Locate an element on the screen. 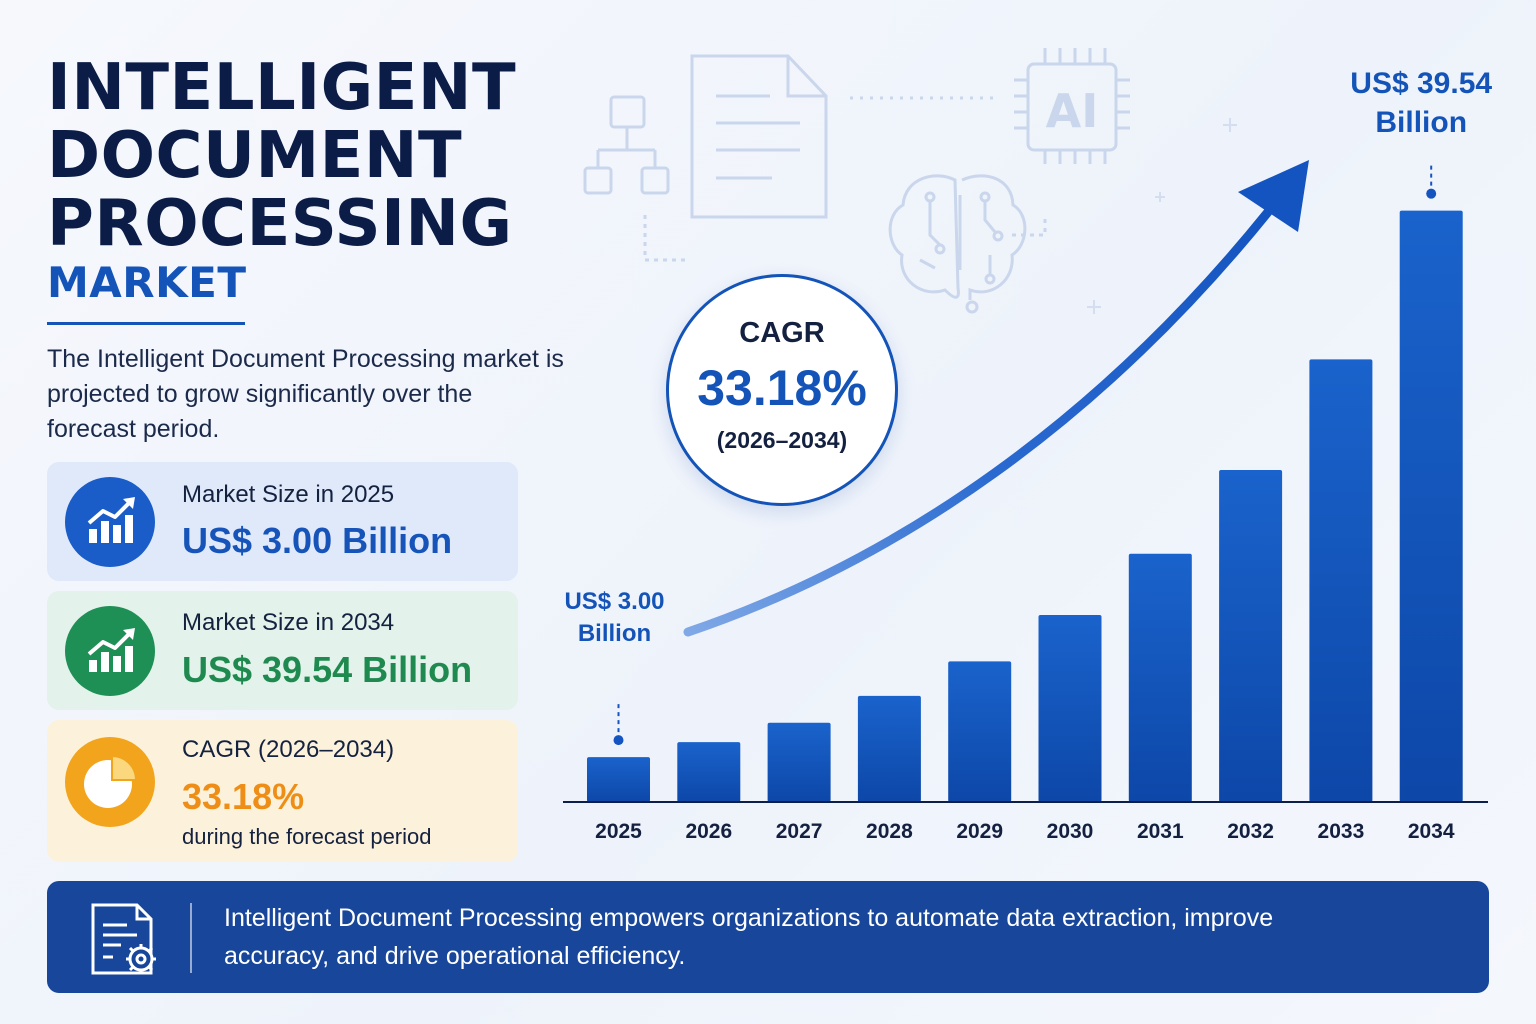 This screenshot has width=1536, height=1024. market-size-2025-card: Market Size in 2025 US$ 3.00 Billion is located at coordinates (282, 521).